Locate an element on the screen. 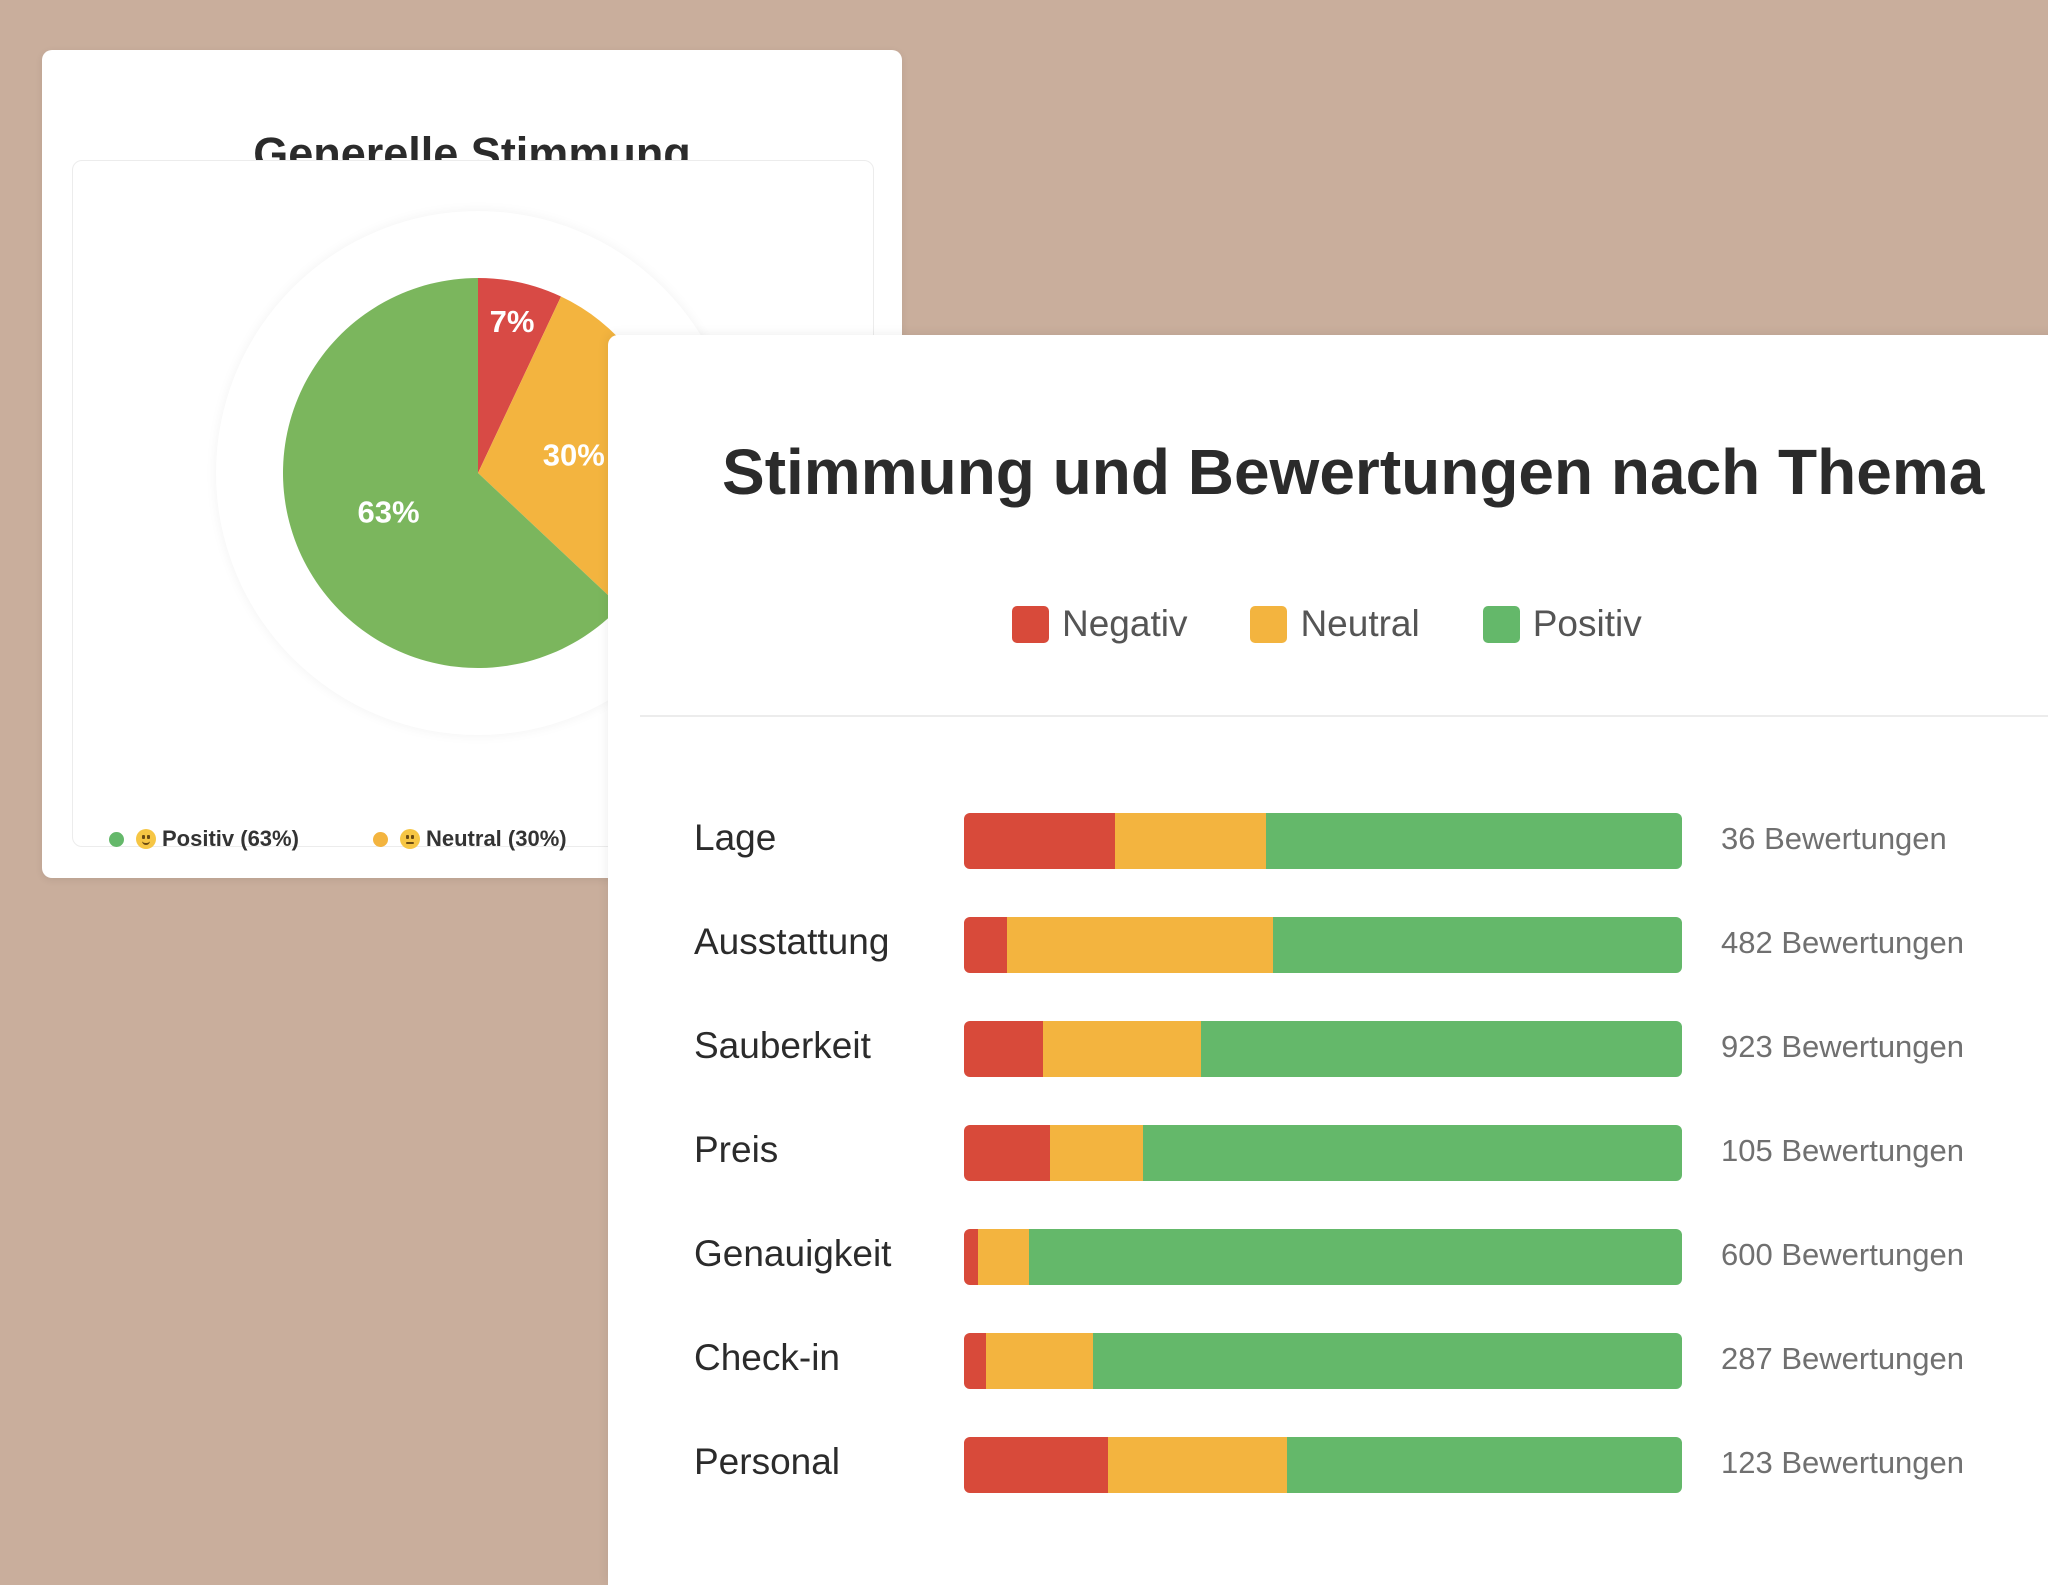  bar-category-label: Preis is located at coordinates (736, 1149).